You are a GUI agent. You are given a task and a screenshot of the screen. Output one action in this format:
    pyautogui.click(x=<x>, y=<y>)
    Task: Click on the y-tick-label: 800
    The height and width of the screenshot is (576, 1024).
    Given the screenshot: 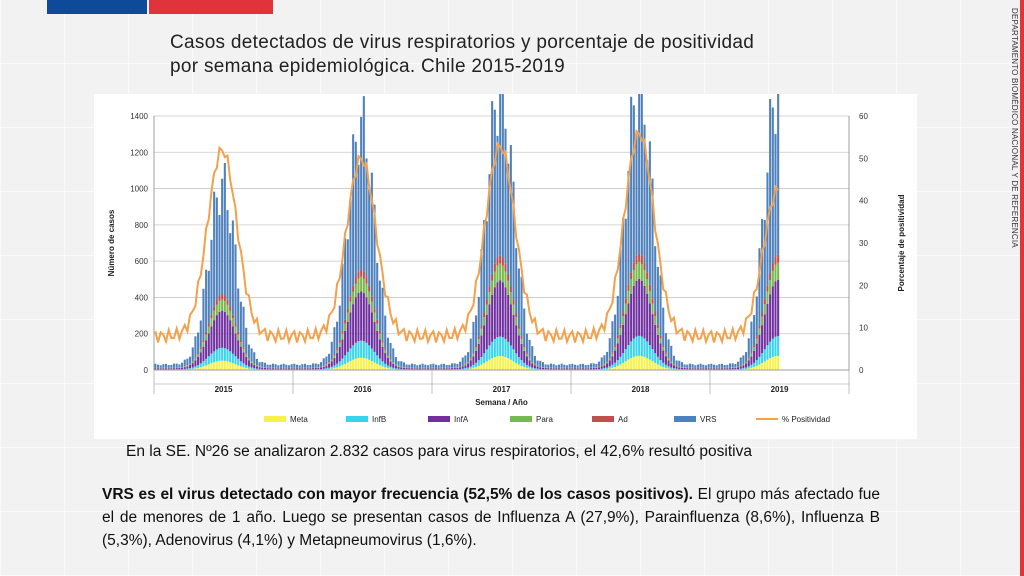 What is the action you would take?
    pyautogui.click(x=142, y=225)
    